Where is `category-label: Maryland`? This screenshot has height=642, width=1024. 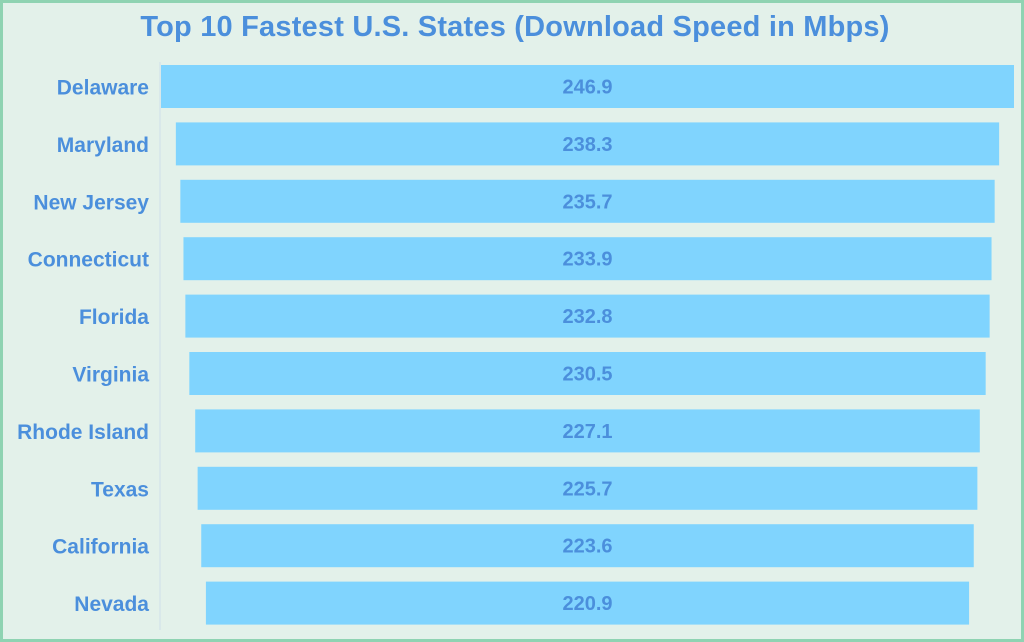
category-label: Maryland is located at coordinates (103, 145).